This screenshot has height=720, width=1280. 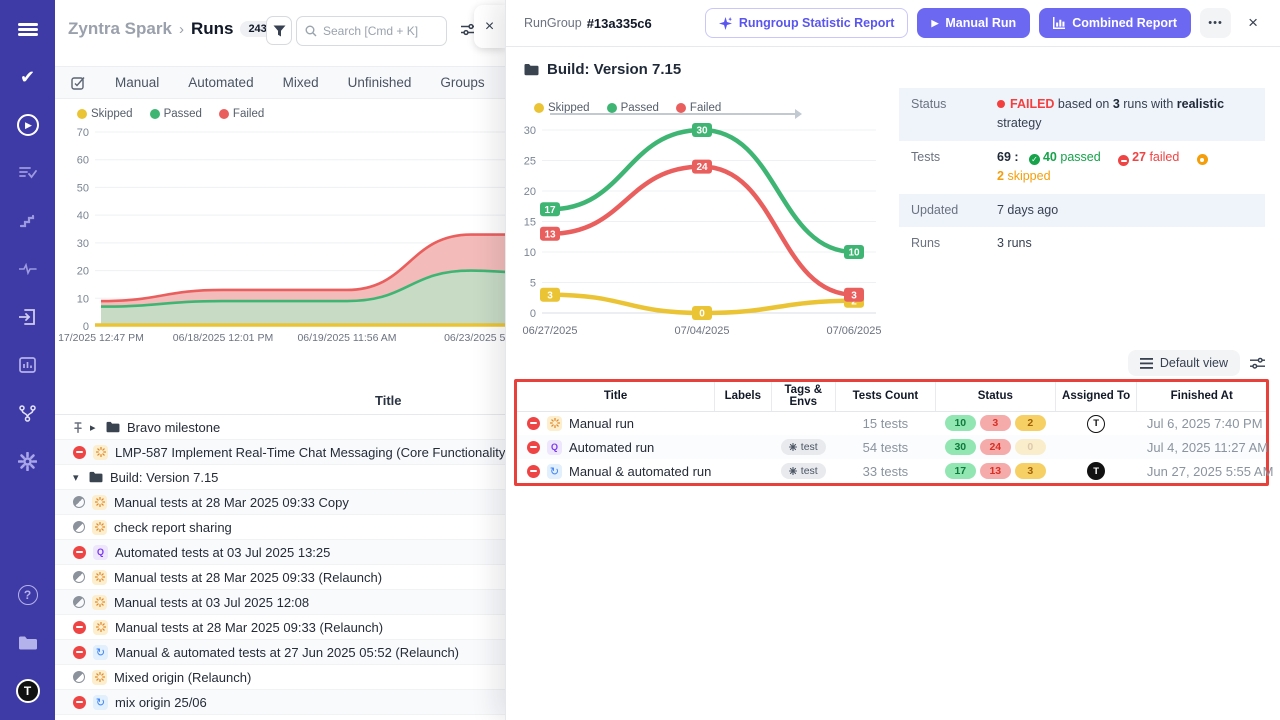 I want to click on runs-header: Zyntra Spark › Runs 243, so click(x=280, y=31).